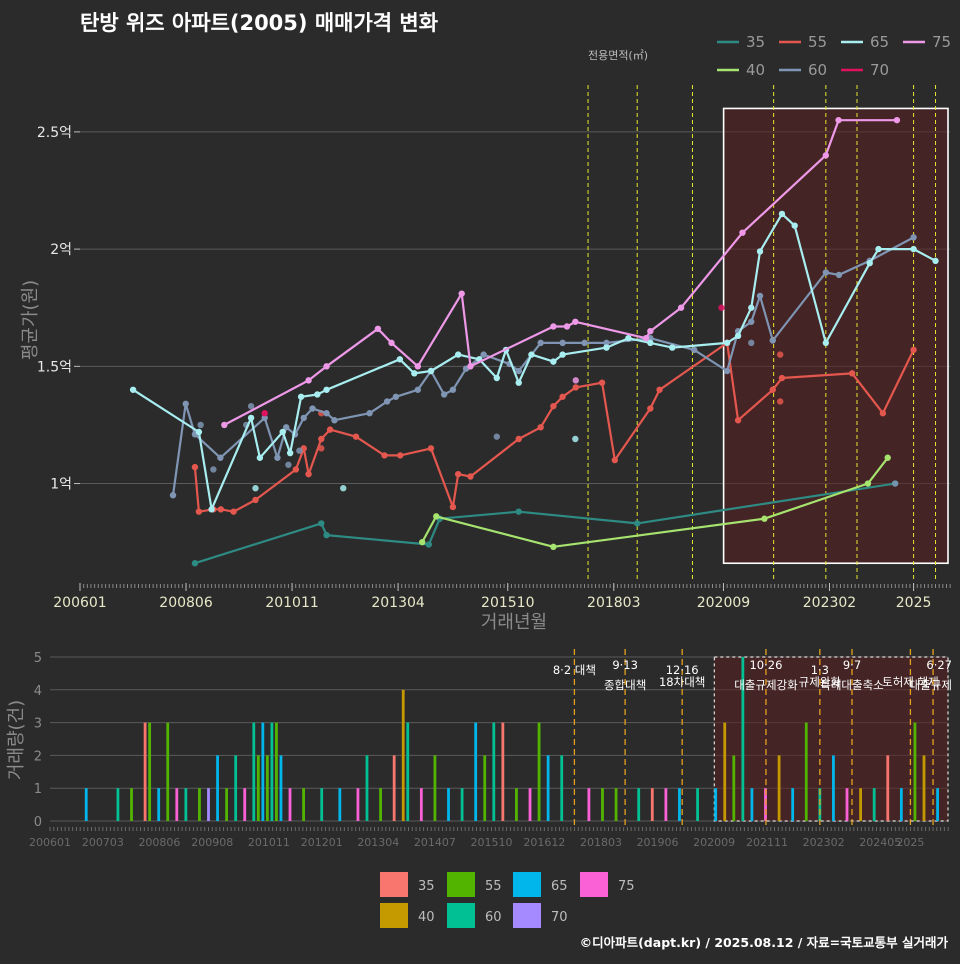  I want to click on x-tick-label: 201304, so click(398, 603).